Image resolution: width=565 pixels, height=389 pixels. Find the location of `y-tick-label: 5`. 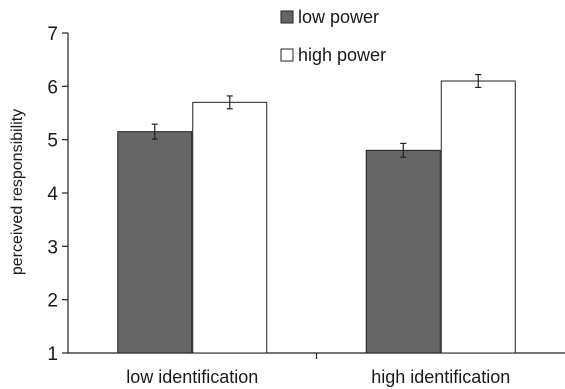

y-tick-label: 5 is located at coordinates (52, 141).